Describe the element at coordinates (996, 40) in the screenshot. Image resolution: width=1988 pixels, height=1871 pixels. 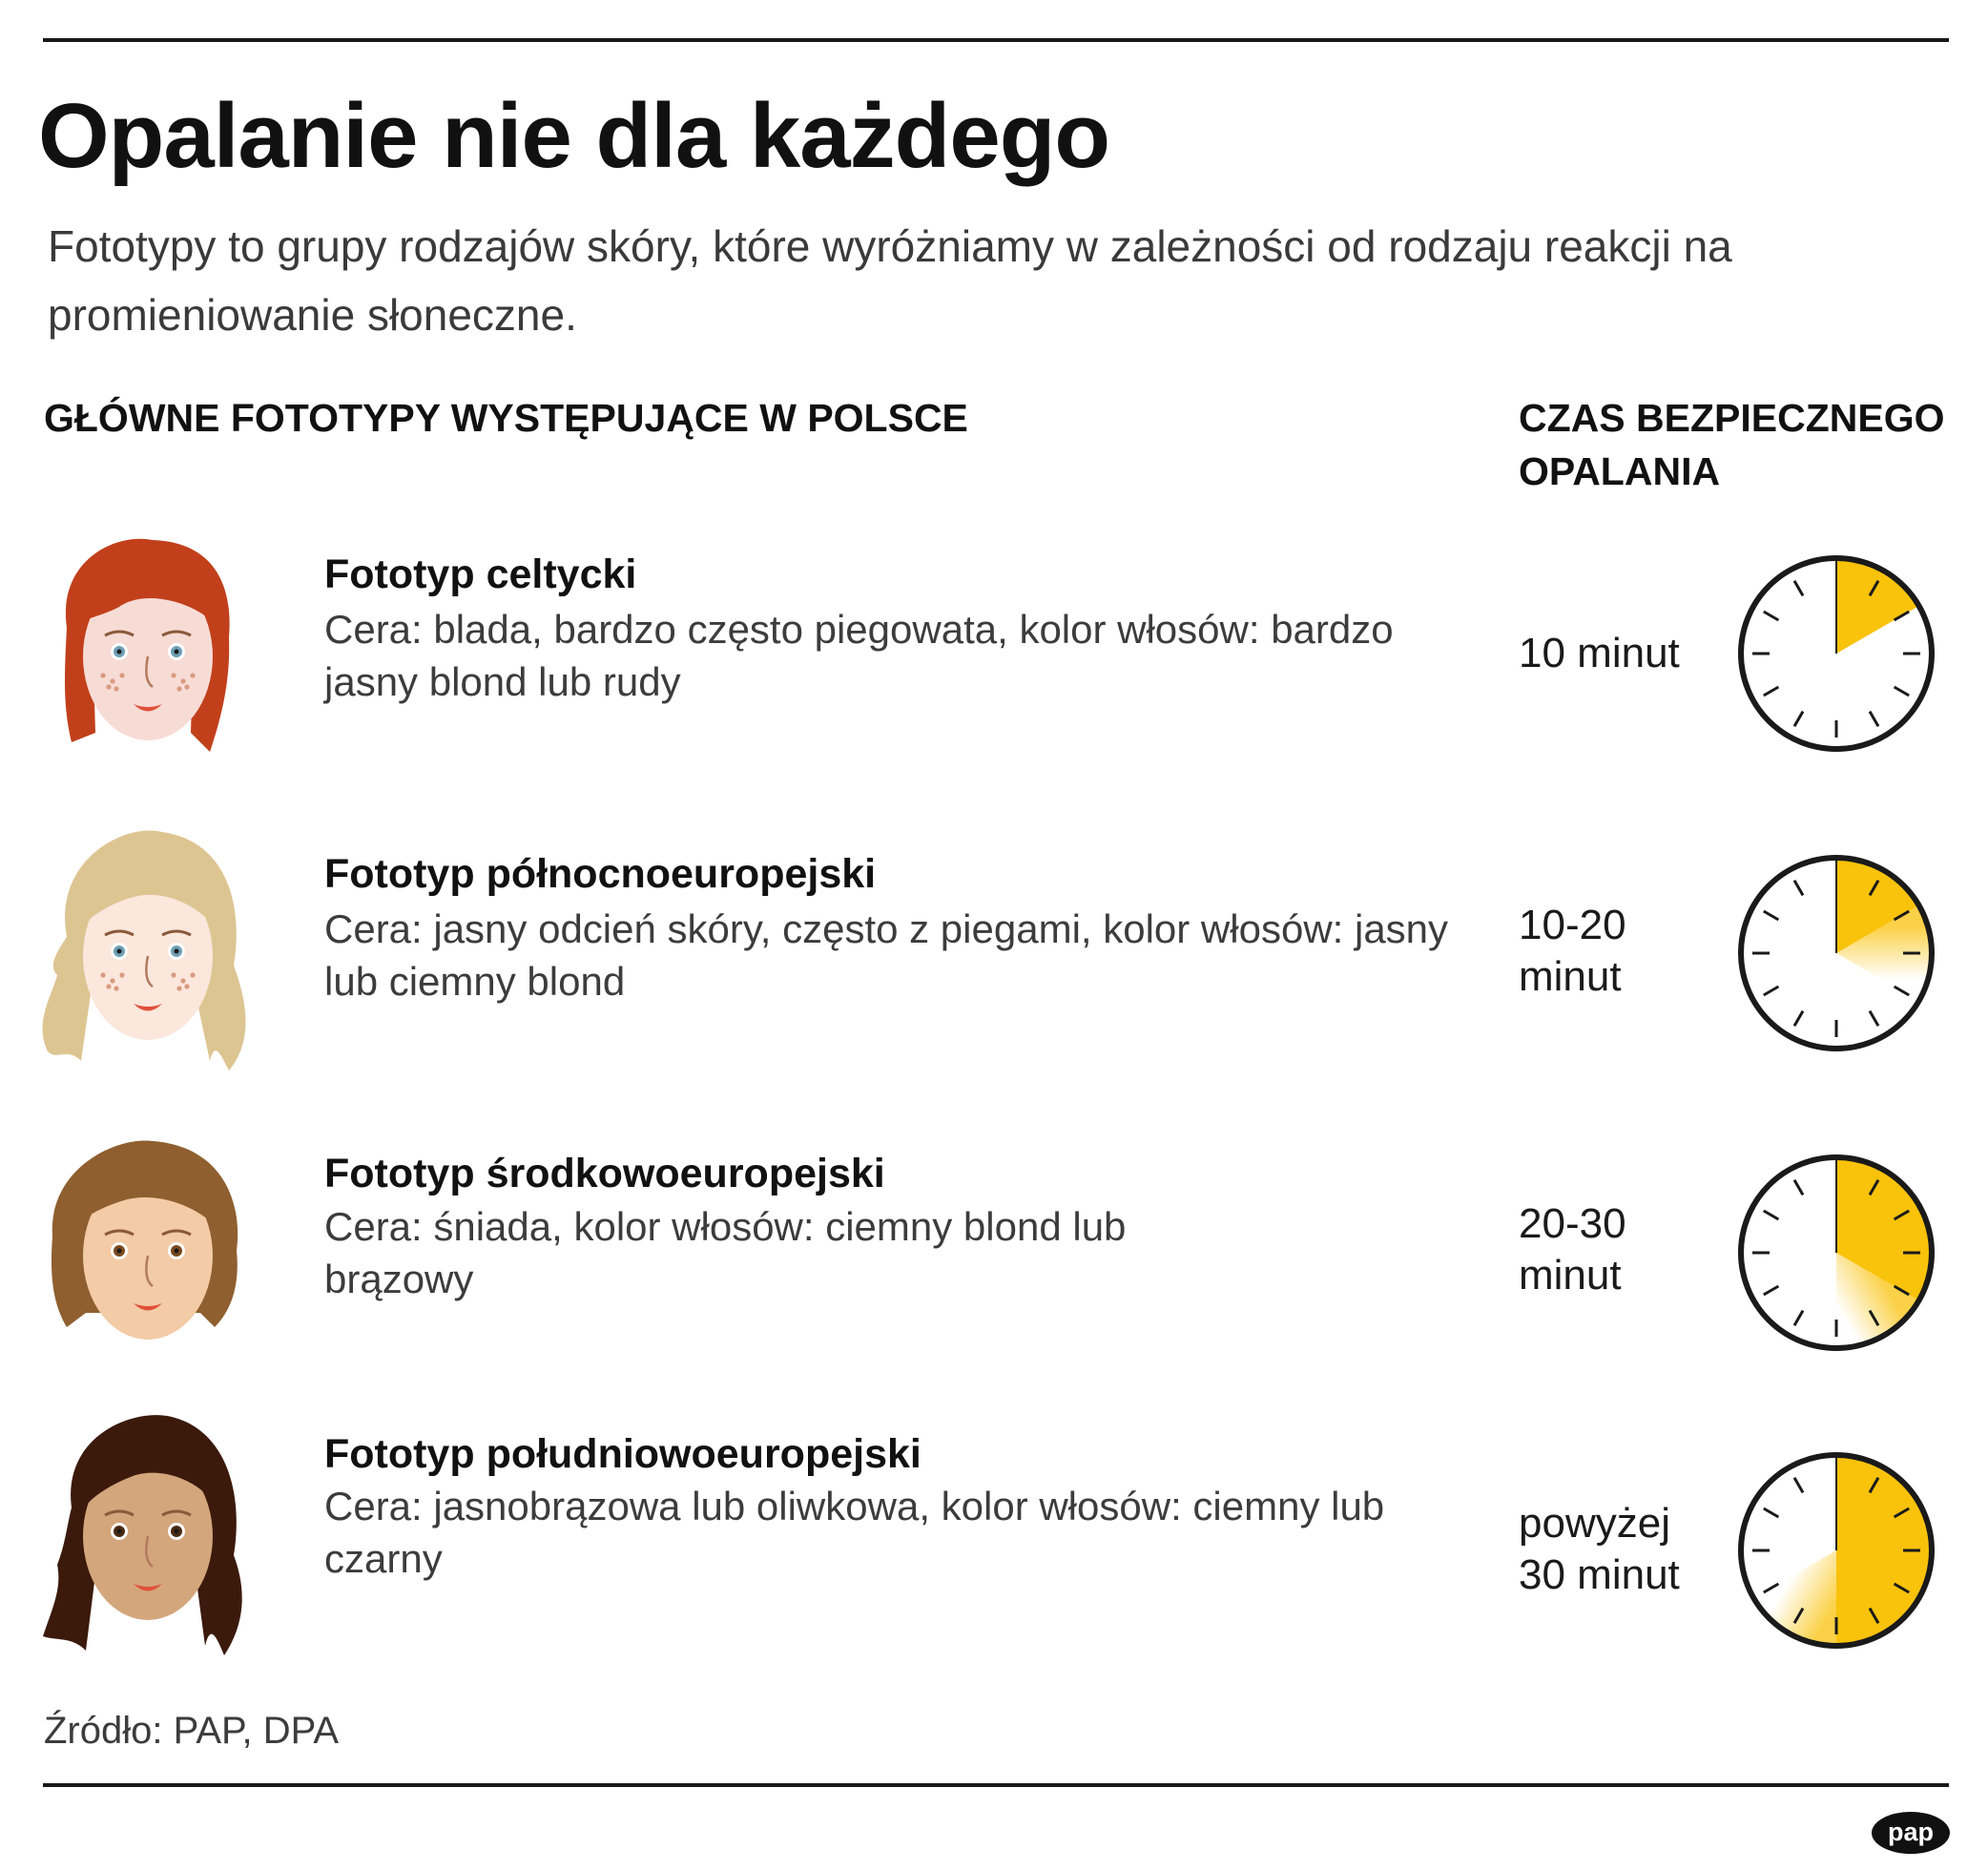
I see `top-rule` at that location.